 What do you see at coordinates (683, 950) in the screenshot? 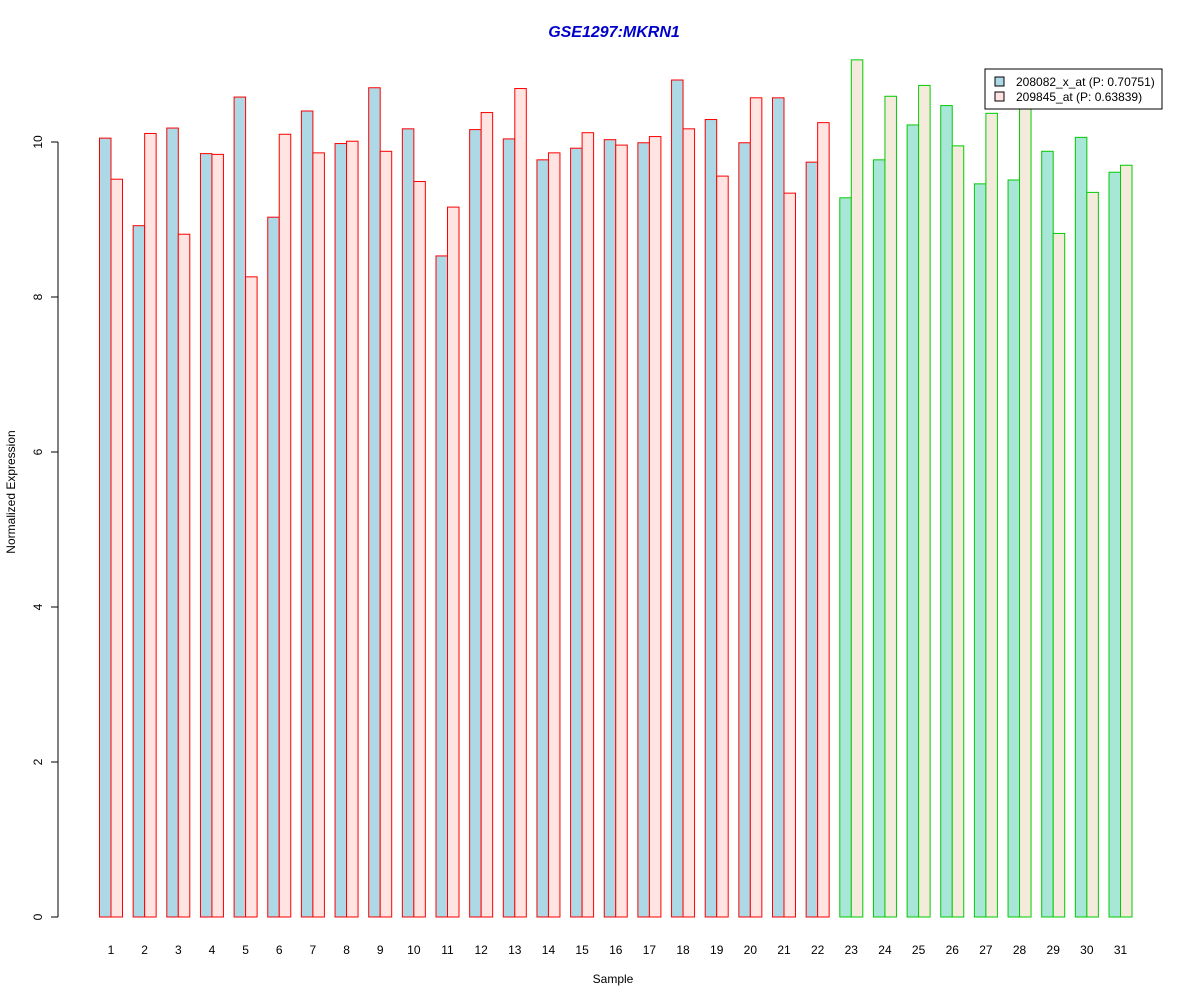
I see `x-tick-label: 18` at bounding box center [683, 950].